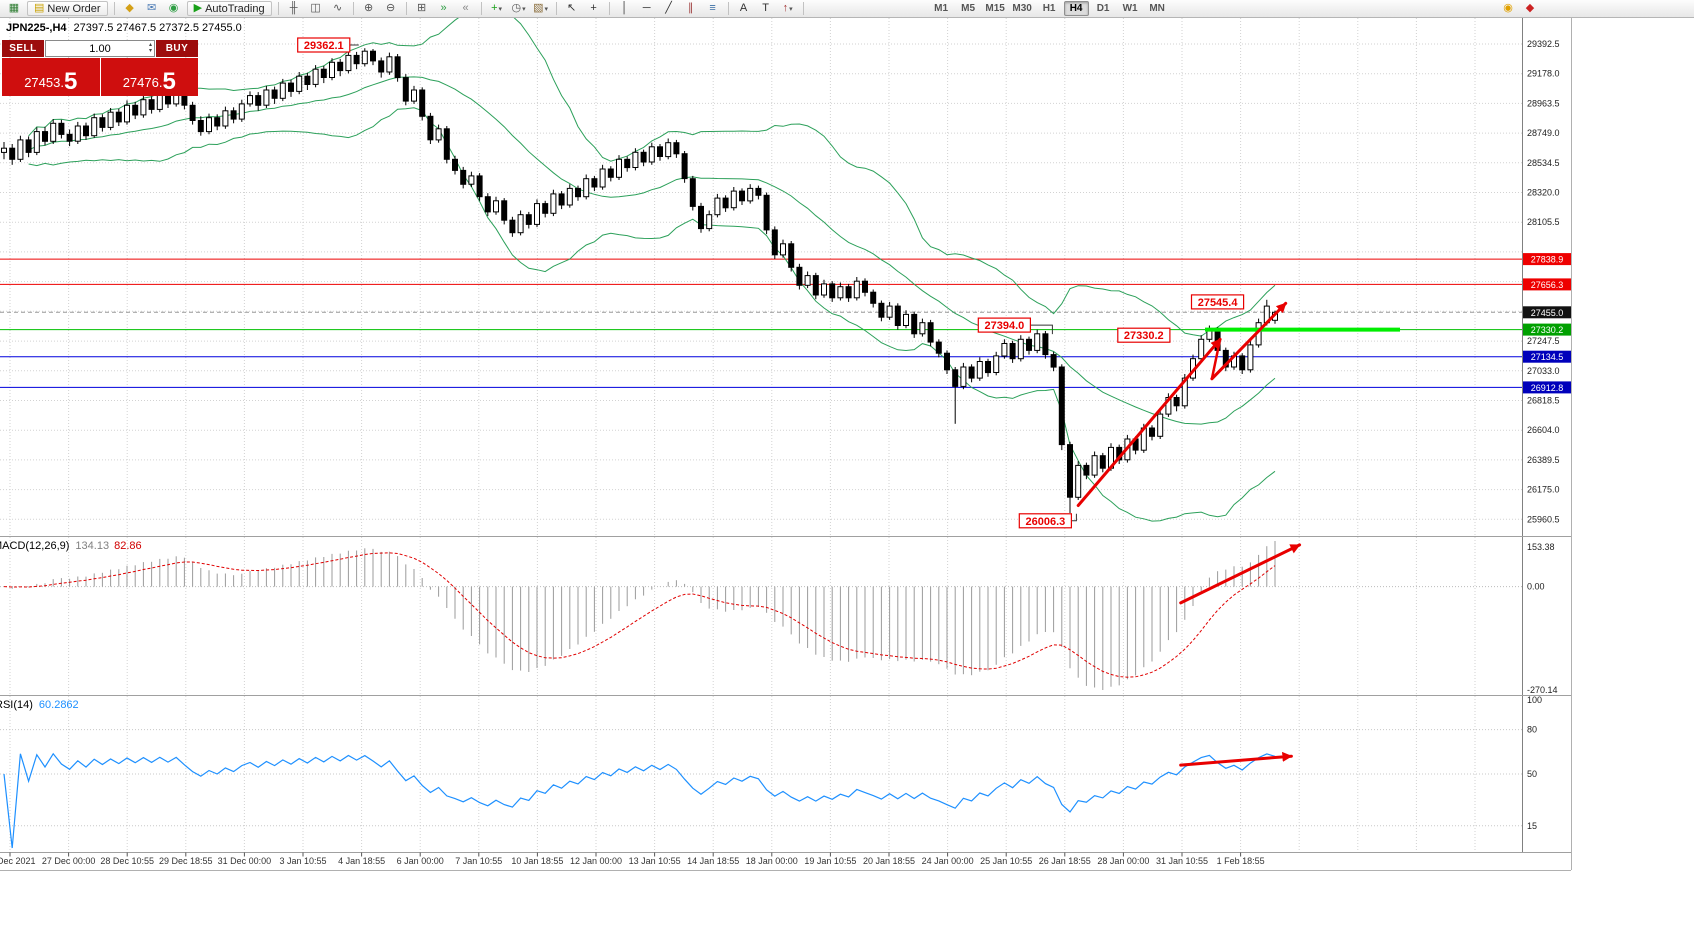 The height and width of the screenshot is (940, 1694). What do you see at coordinates (669, 8) in the screenshot?
I see `trendline-icon: ╱` at bounding box center [669, 8].